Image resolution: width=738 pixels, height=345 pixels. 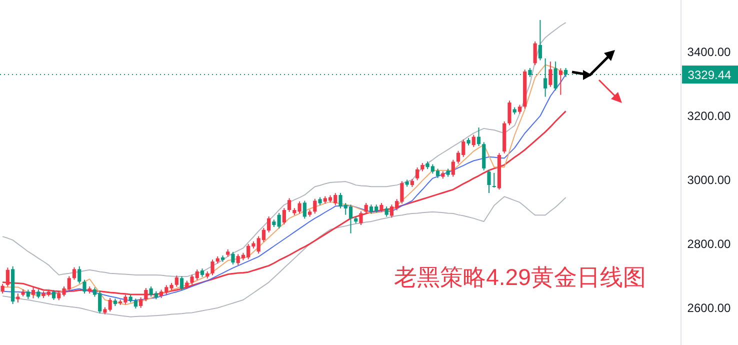 I want to click on y-tick-label: 3000.00, so click(x=709, y=179).